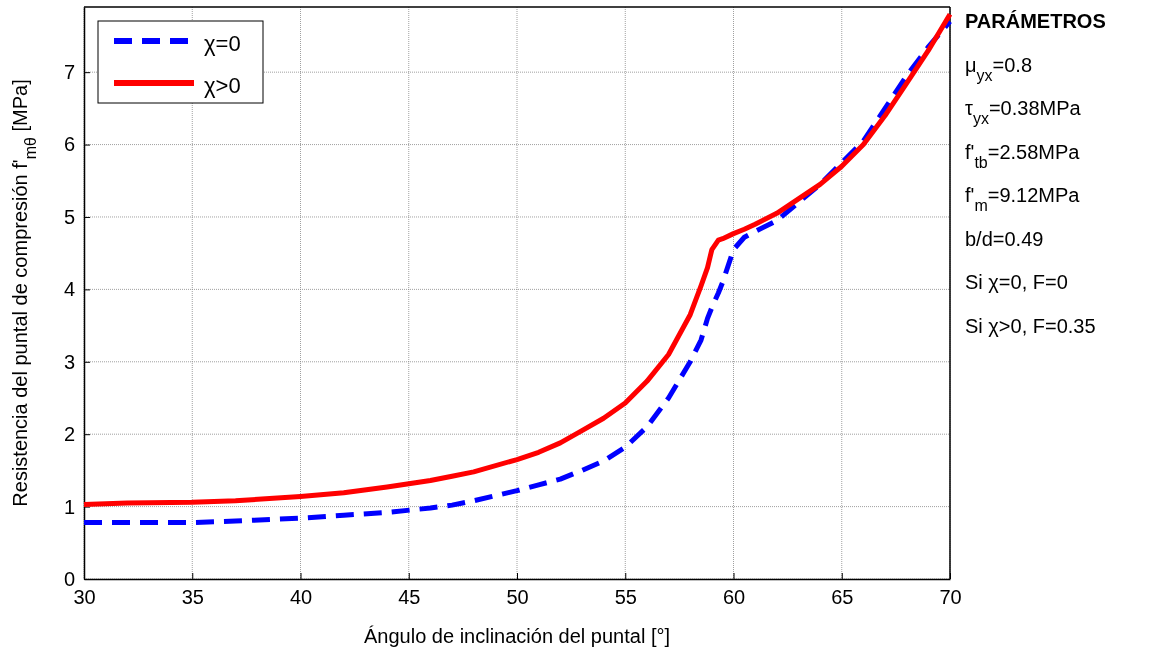 The image size is (1156, 651). Describe the element at coordinates (517, 636) in the screenshot. I see `x-axis-title: Ángulo de inclinación del puntal [°]` at that location.